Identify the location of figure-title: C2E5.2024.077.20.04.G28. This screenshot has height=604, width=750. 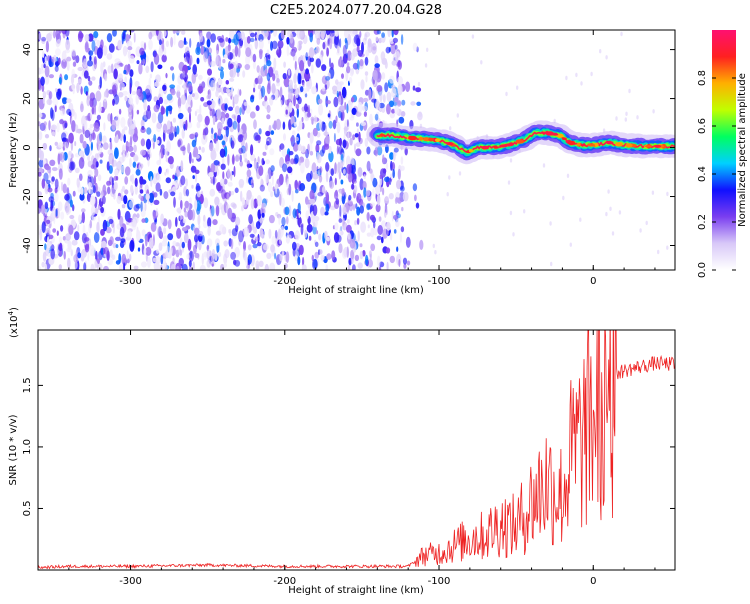
(356, 10).